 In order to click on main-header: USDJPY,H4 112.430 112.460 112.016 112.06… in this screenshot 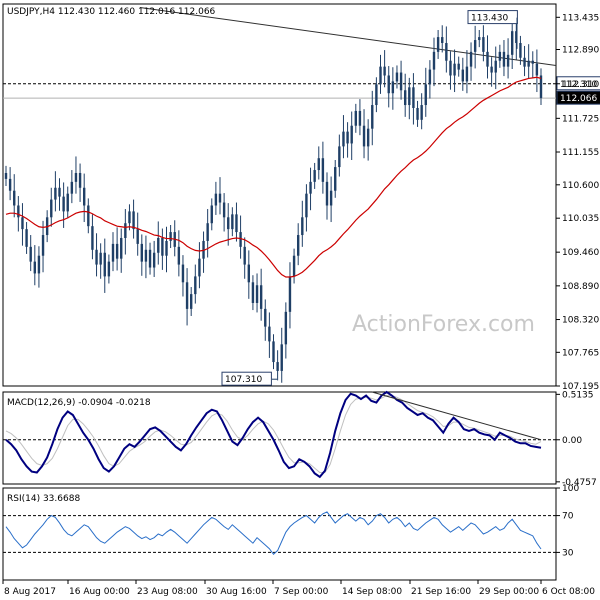, I will do `click(111, 12)`.